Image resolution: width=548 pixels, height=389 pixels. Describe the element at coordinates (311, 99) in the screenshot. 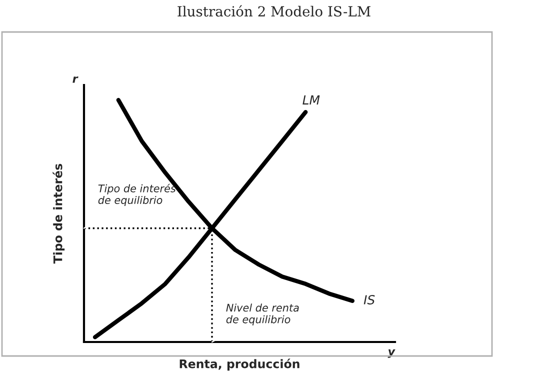

I see `series-label: LM` at that location.